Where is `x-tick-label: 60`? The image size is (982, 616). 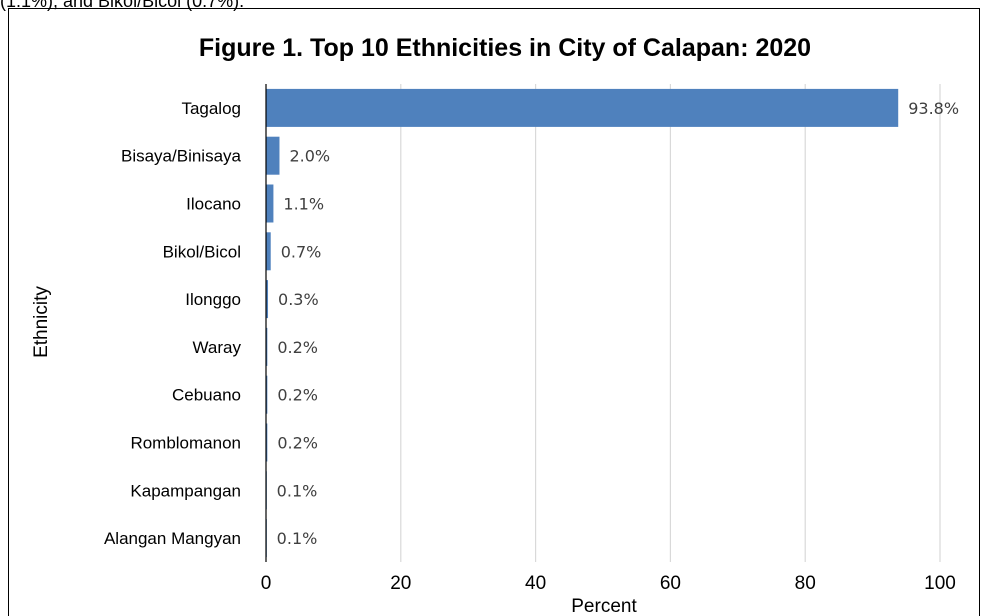 x-tick-label: 60 is located at coordinates (670, 583).